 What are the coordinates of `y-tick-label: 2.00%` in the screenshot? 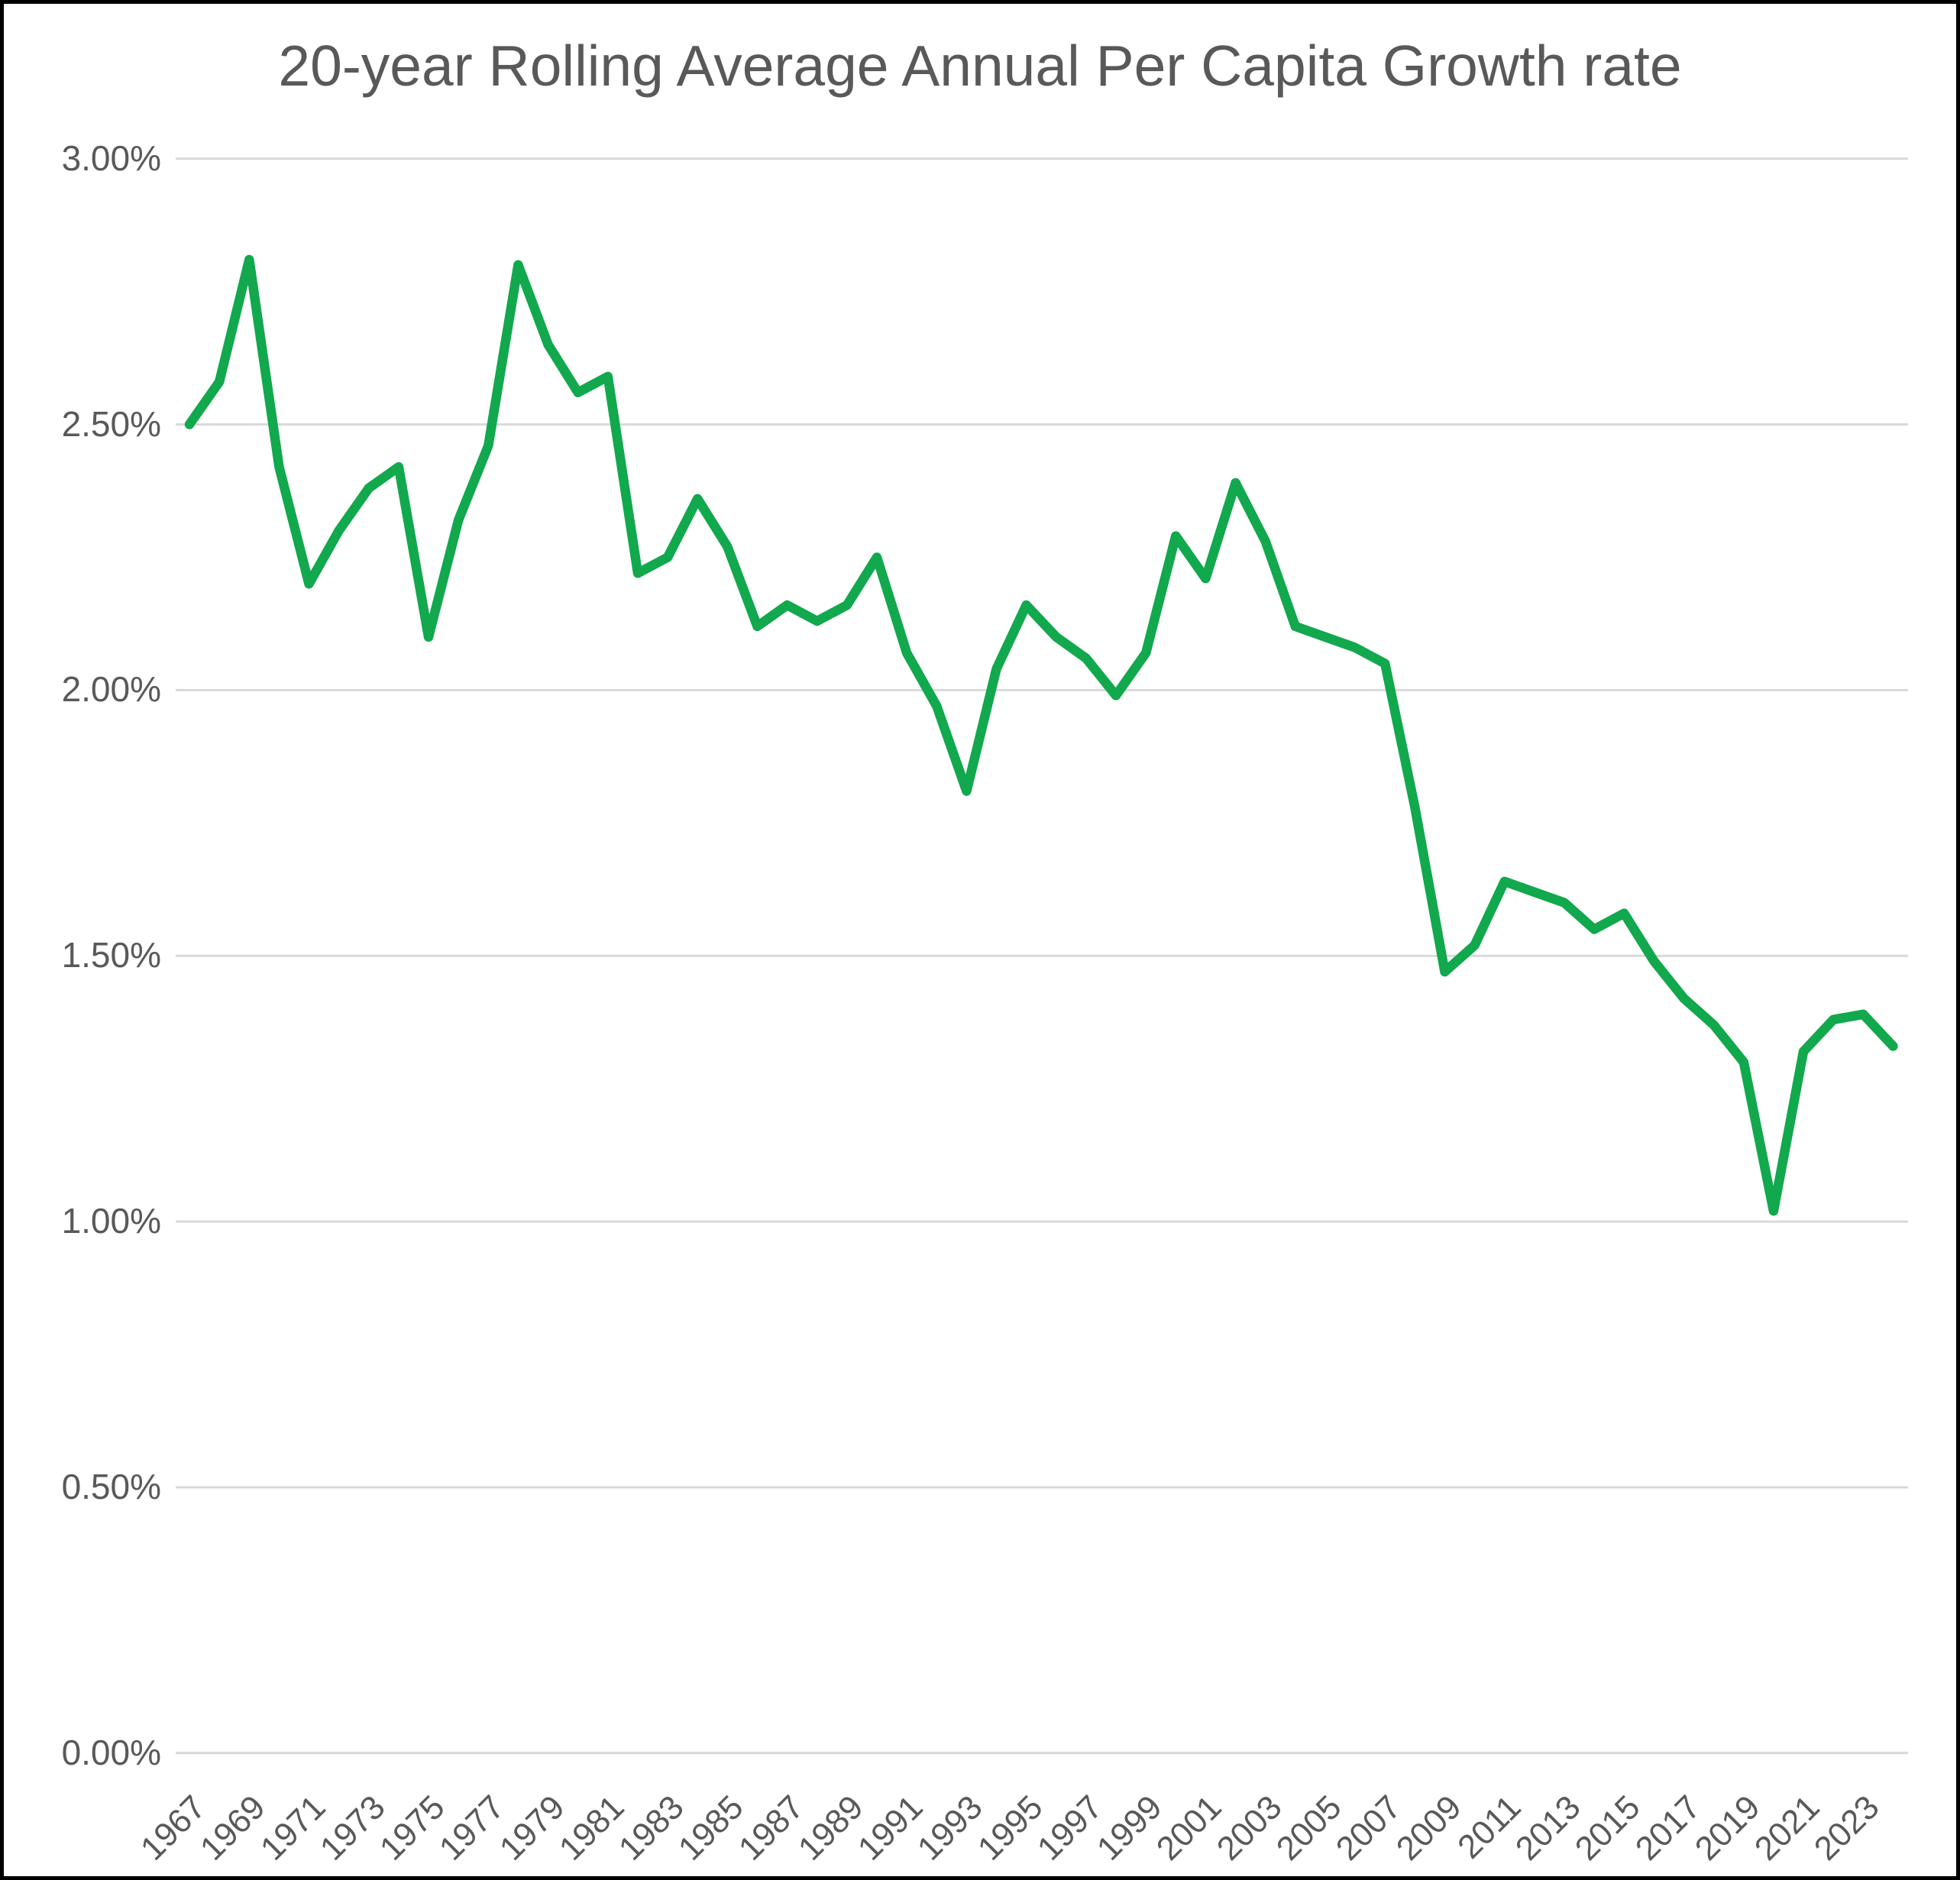 It's located at (111, 689).